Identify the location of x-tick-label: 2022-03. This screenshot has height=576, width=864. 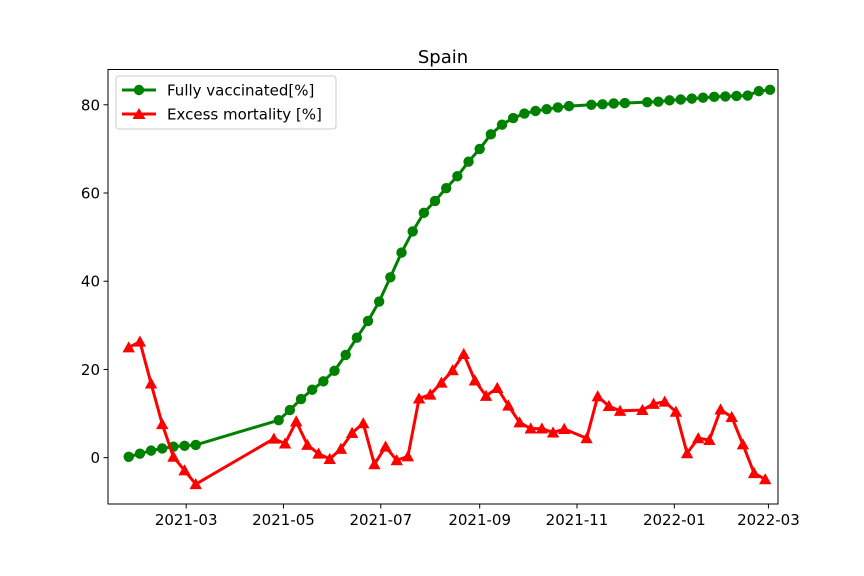
(768, 520).